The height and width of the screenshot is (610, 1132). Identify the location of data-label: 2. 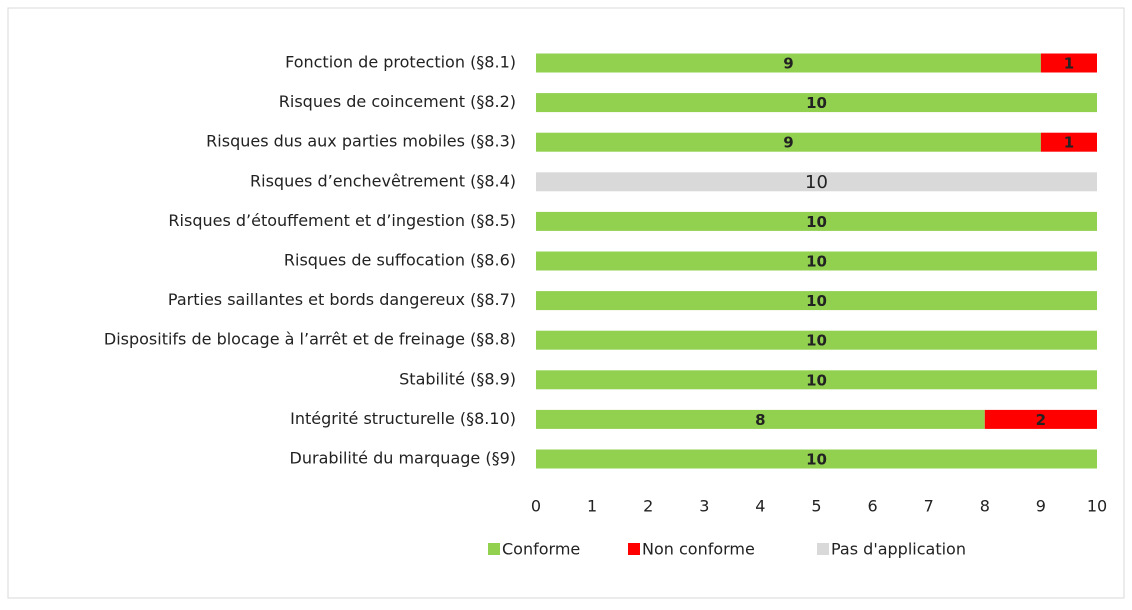
(1041, 420).